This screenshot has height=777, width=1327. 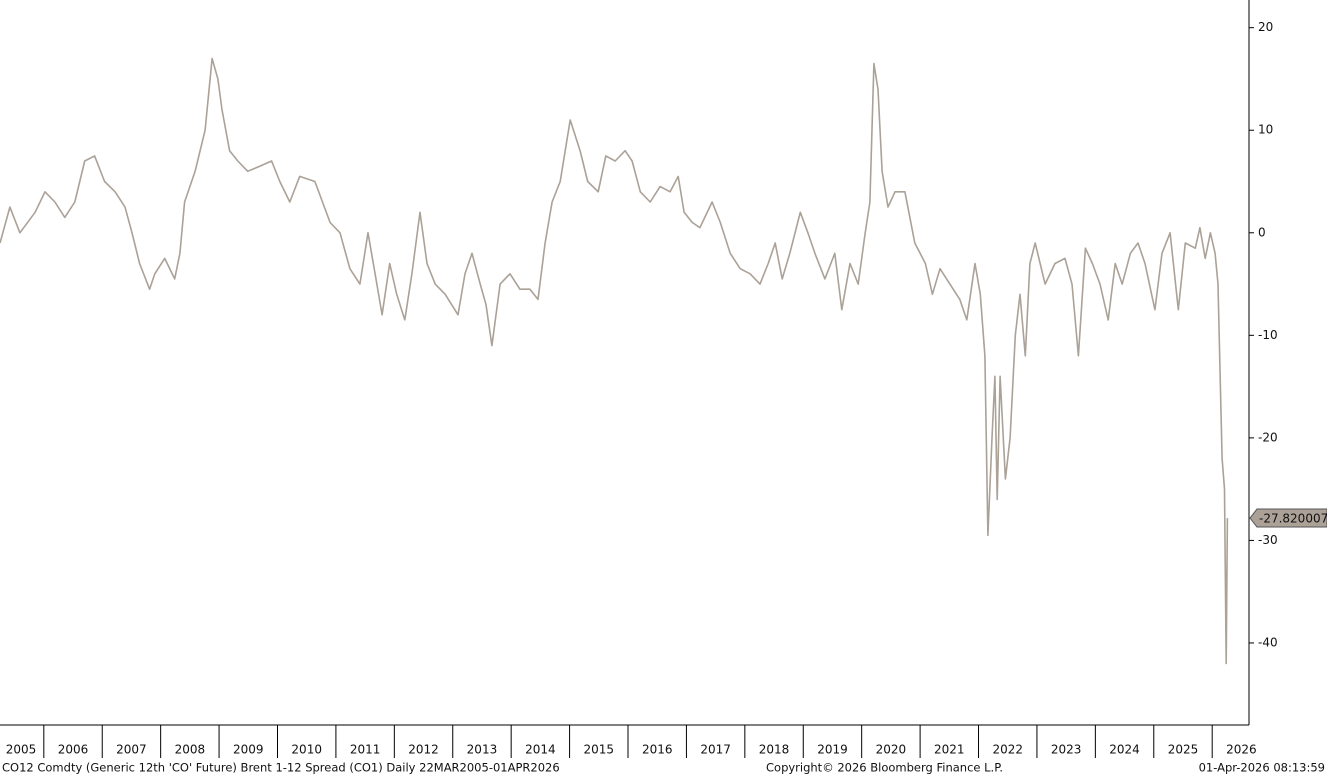 I want to click on x-tick-label: 2017, so click(x=715, y=750).